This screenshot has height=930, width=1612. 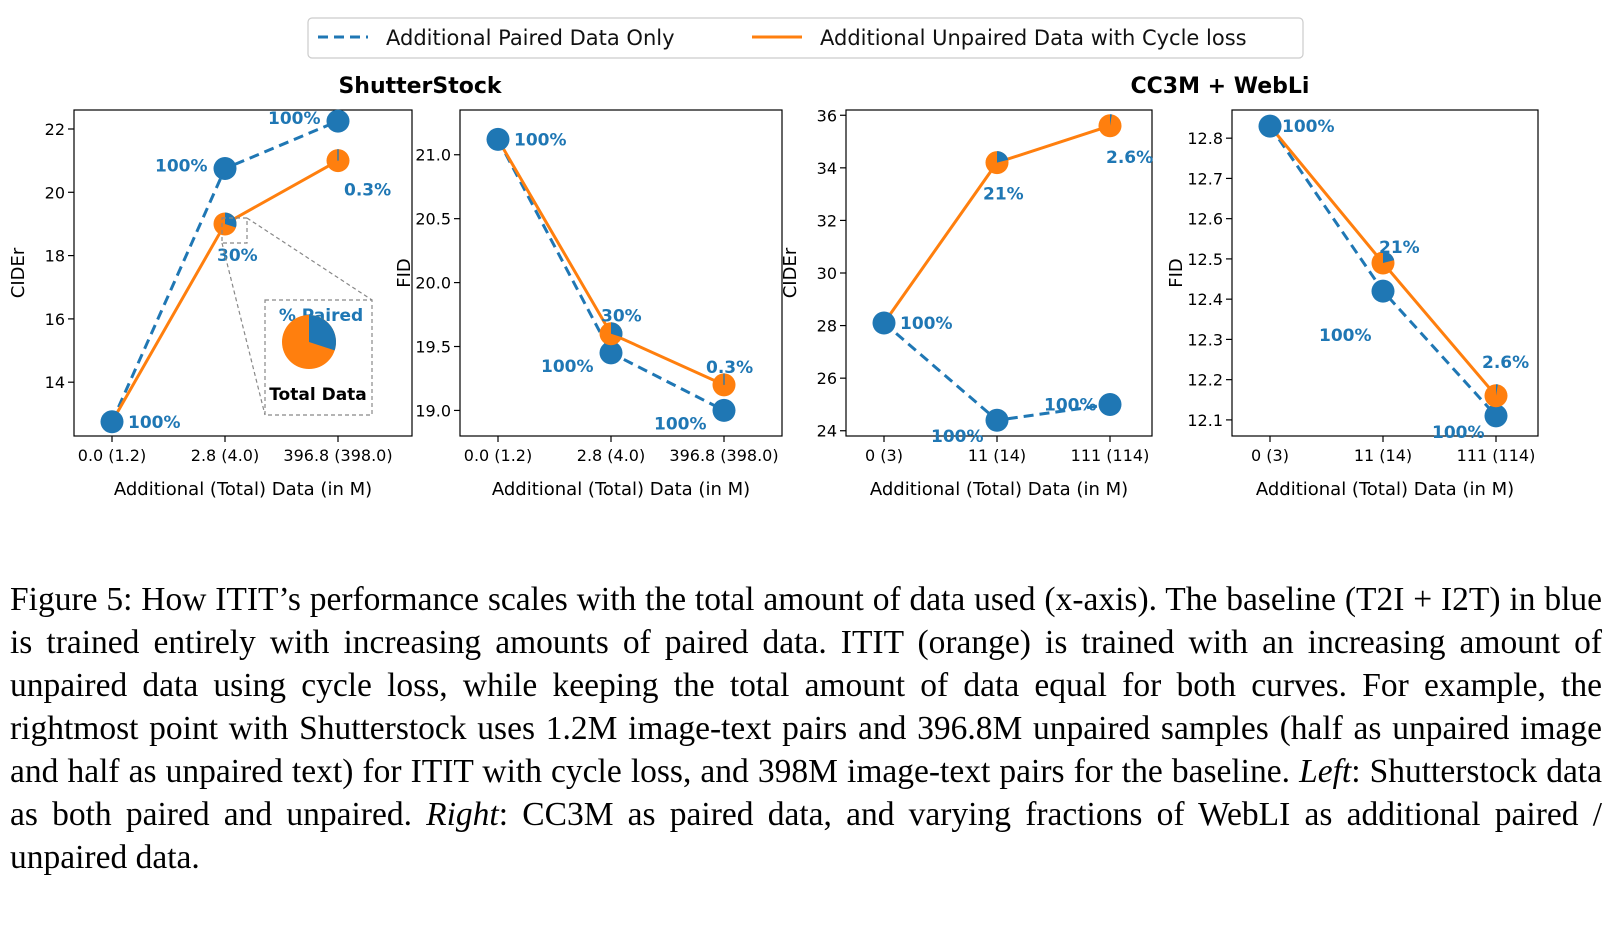 What do you see at coordinates (827, 220) in the screenshot?
I see `y-tick-label: 32` at bounding box center [827, 220].